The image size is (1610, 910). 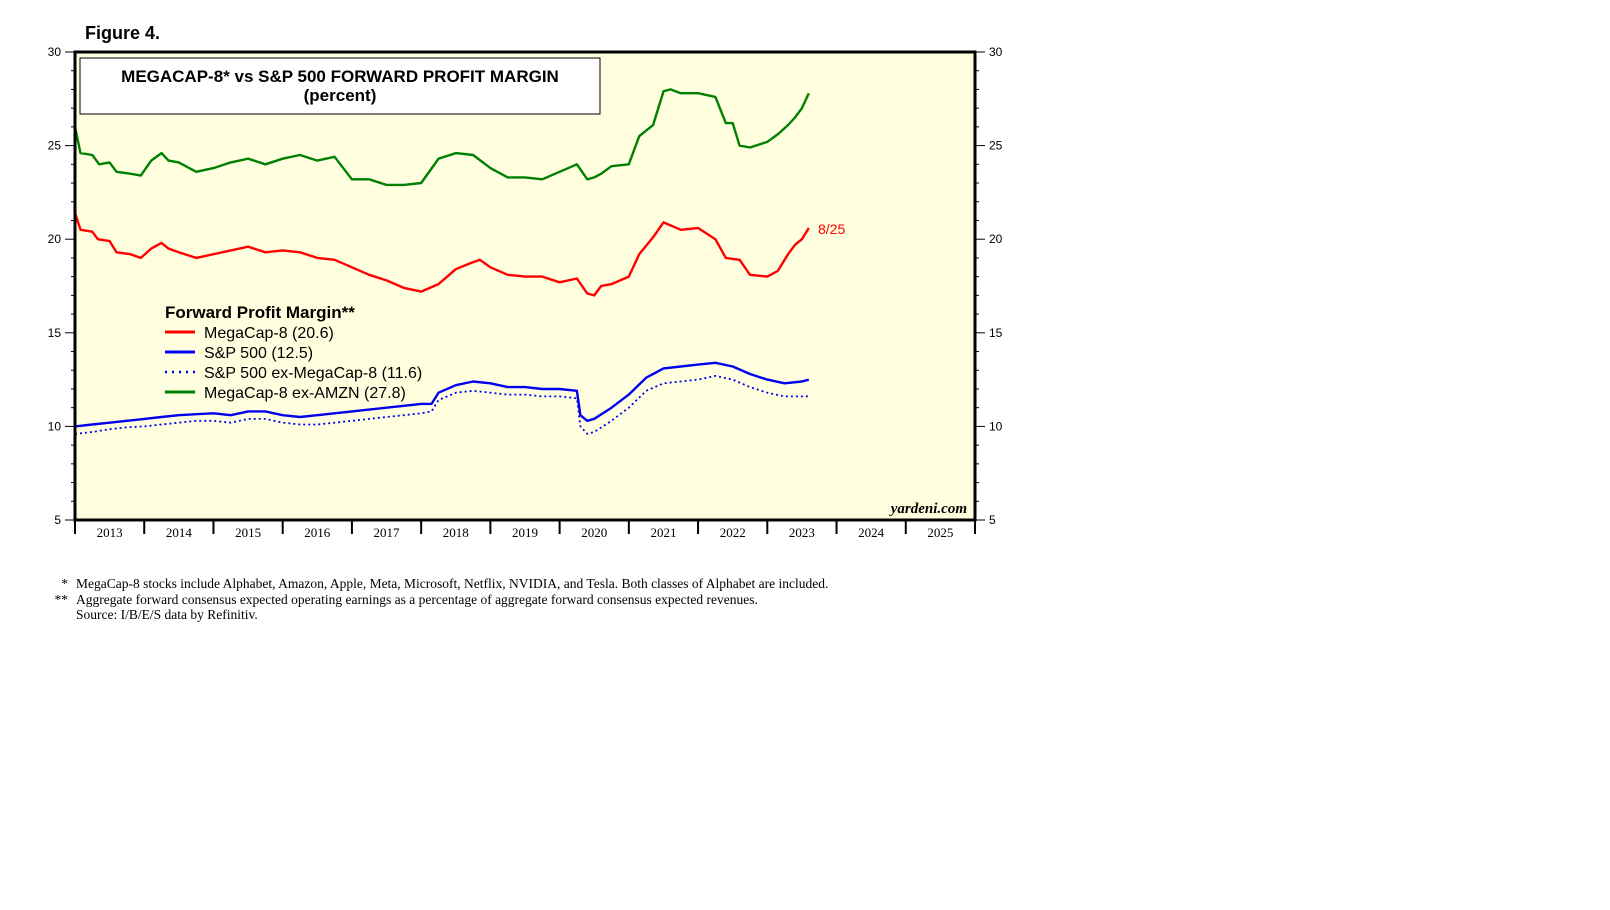 What do you see at coordinates (663, 532) in the screenshot?
I see `x-tick-label-2021: 2021` at bounding box center [663, 532].